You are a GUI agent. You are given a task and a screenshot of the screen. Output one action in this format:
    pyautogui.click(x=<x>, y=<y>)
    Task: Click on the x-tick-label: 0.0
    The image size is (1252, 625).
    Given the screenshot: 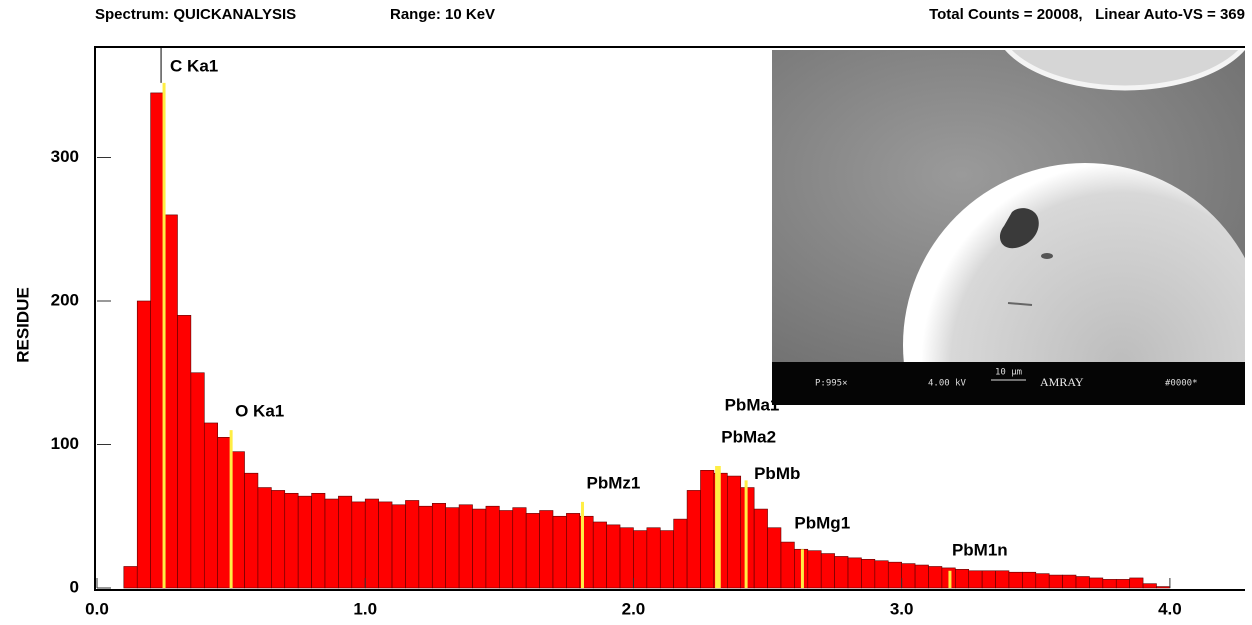 What is the action you would take?
    pyautogui.click(x=97, y=608)
    